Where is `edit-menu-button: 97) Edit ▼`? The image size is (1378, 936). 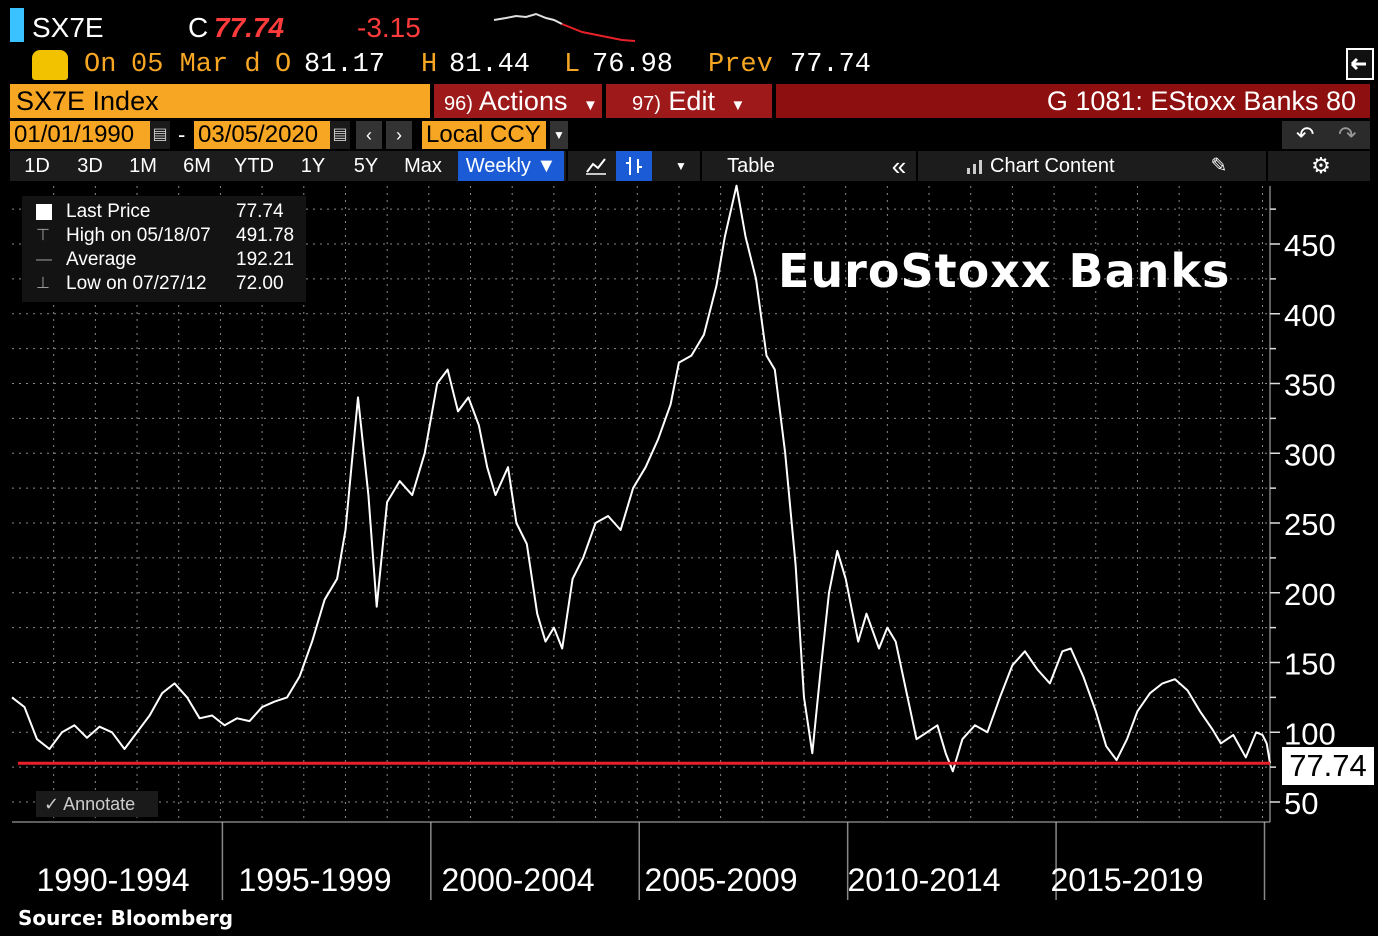
edit-menu-button: 97) Edit ▼ is located at coordinates (689, 101).